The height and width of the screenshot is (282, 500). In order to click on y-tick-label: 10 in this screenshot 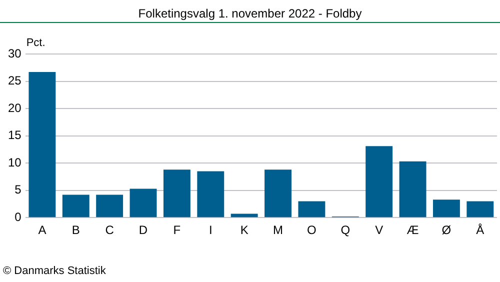, I will do `click(15, 162)`.